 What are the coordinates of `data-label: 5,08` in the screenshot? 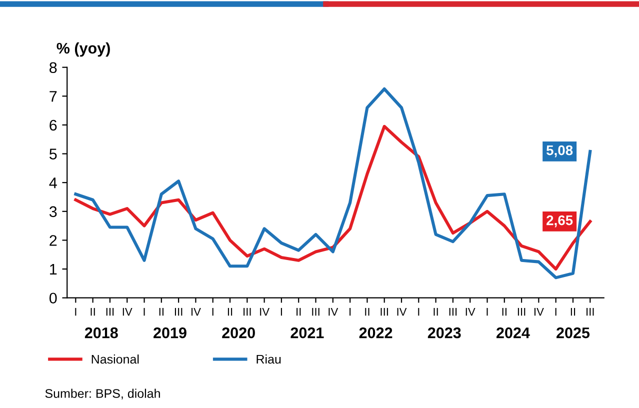 It's located at (559, 151).